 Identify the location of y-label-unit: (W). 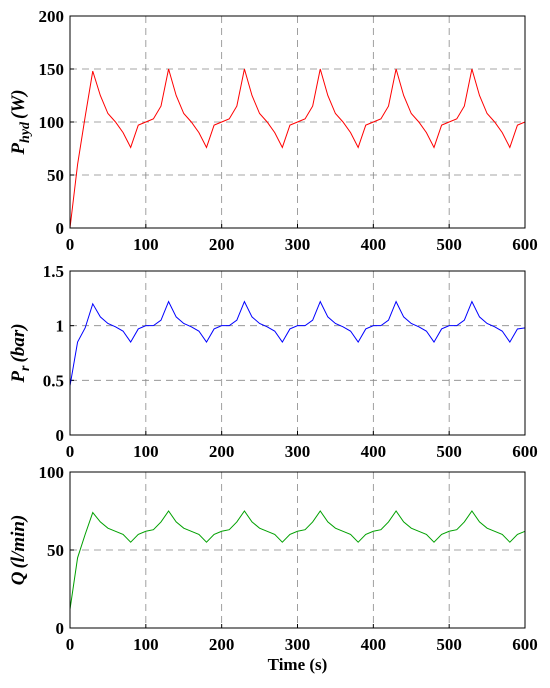
(18, 104).